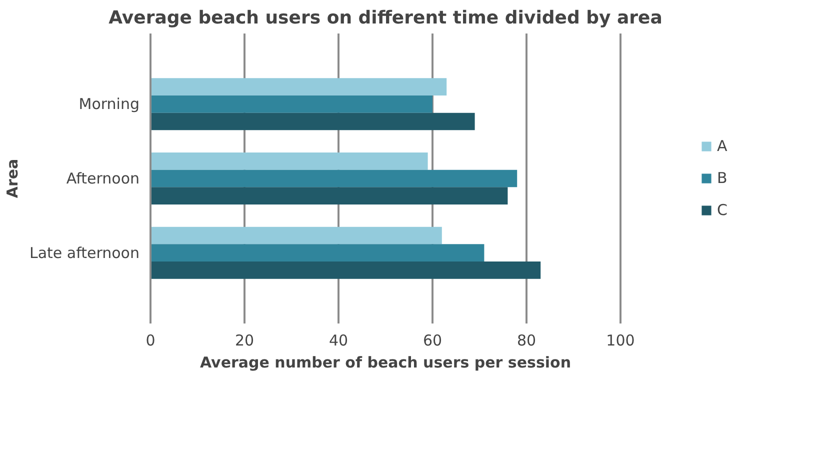 This screenshot has width=818, height=468. I want to click on x-tick-label: 100, so click(620, 341).